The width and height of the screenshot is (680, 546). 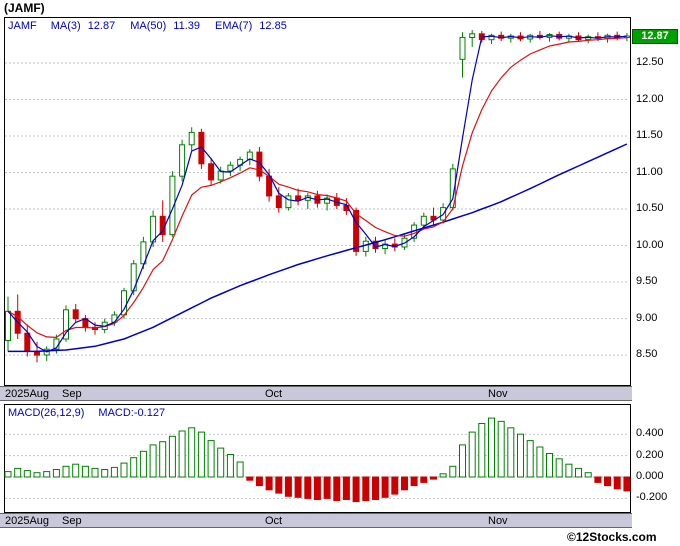 I want to click on price-tick-label: 9.50, so click(x=647, y=281).